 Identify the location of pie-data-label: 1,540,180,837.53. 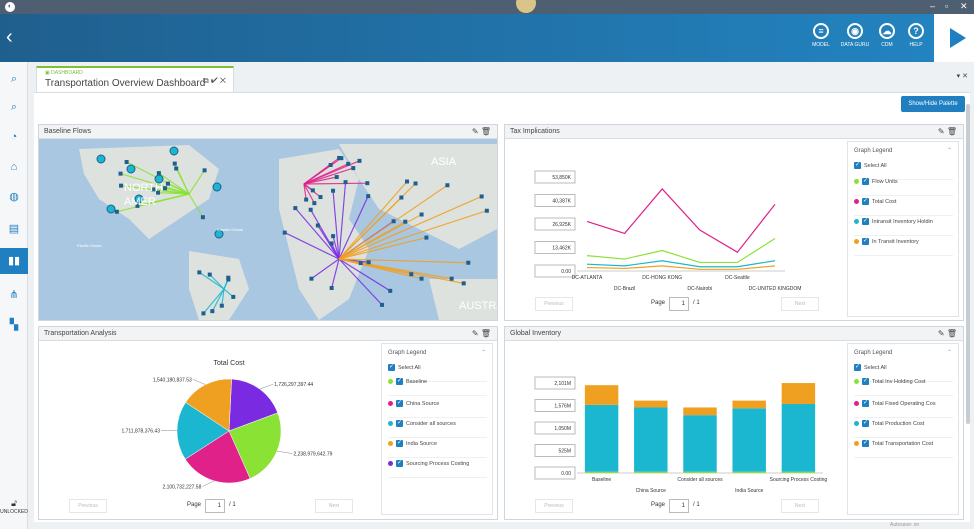
(172, 380).